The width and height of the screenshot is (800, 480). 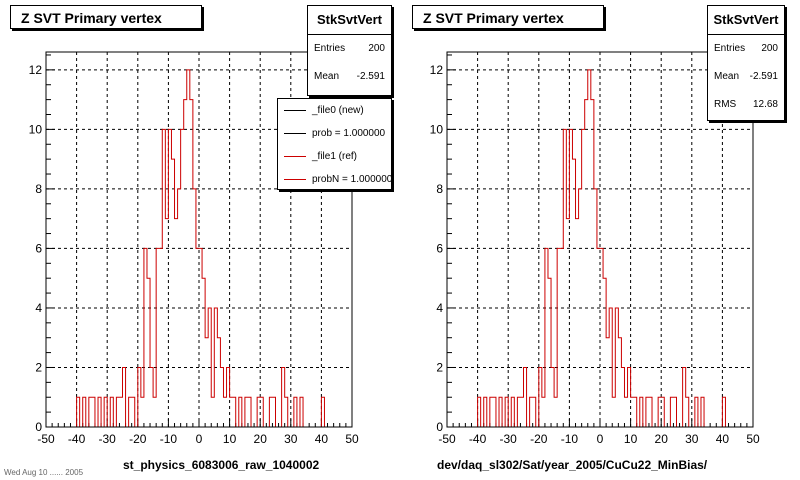 I want to click on right-x-tick-label: 0, so click(x=600, y=439).